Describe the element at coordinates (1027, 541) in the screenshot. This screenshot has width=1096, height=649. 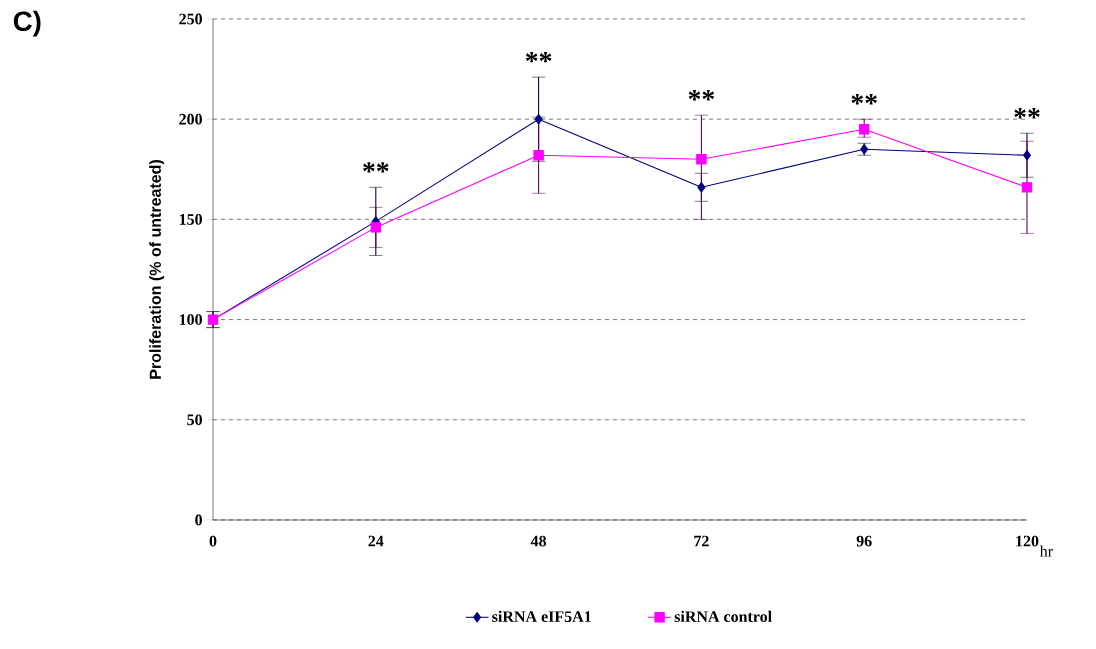
I see `x-tick-label: 120` at that location.